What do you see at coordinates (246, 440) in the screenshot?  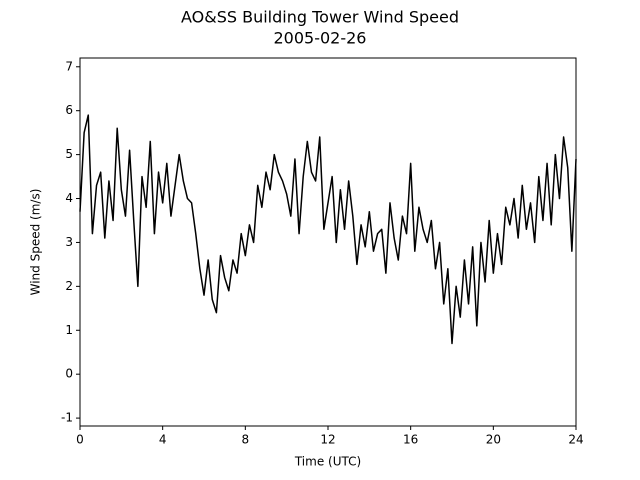 I see `x-tick-label: 8` at bounding box center [246, 440].